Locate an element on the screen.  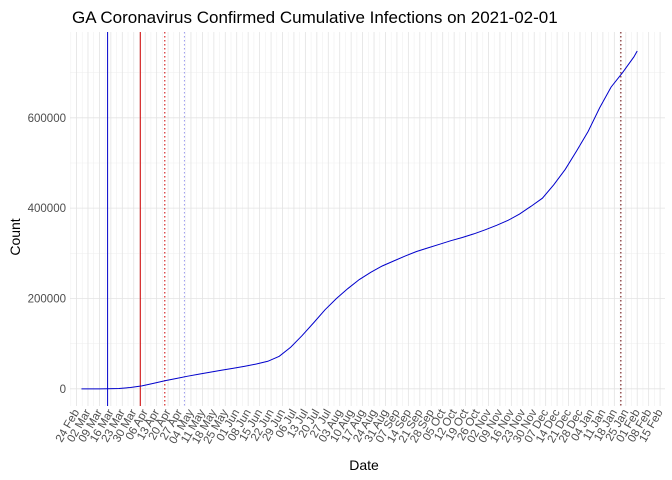
y-tick-labels: 0 200000 400000 600000 is located at coordinates (47, 254).